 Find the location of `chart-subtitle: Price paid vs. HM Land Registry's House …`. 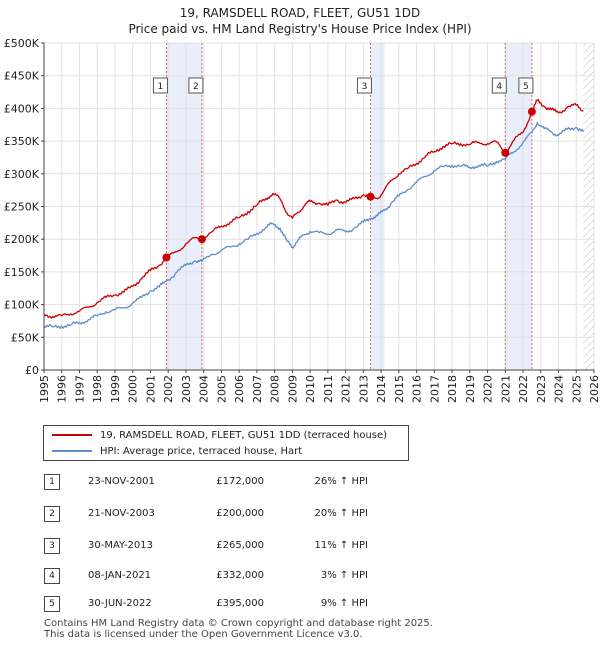

chart-subtitle: Price paid vs. HM Land Registry's House … is located at coordinates (300, 29).